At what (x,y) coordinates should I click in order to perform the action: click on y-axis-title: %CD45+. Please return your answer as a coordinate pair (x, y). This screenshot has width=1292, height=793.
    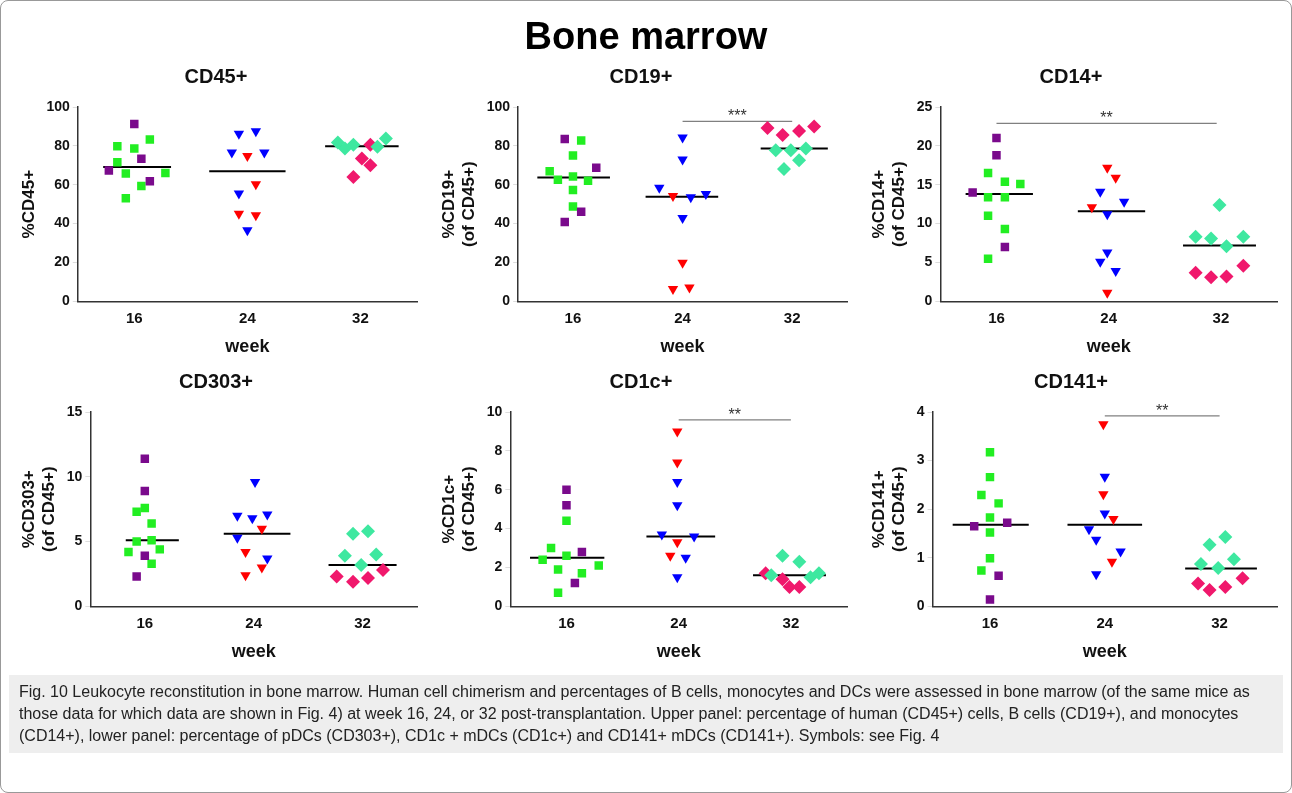
    Looking at the image, I should click on (28, 204).